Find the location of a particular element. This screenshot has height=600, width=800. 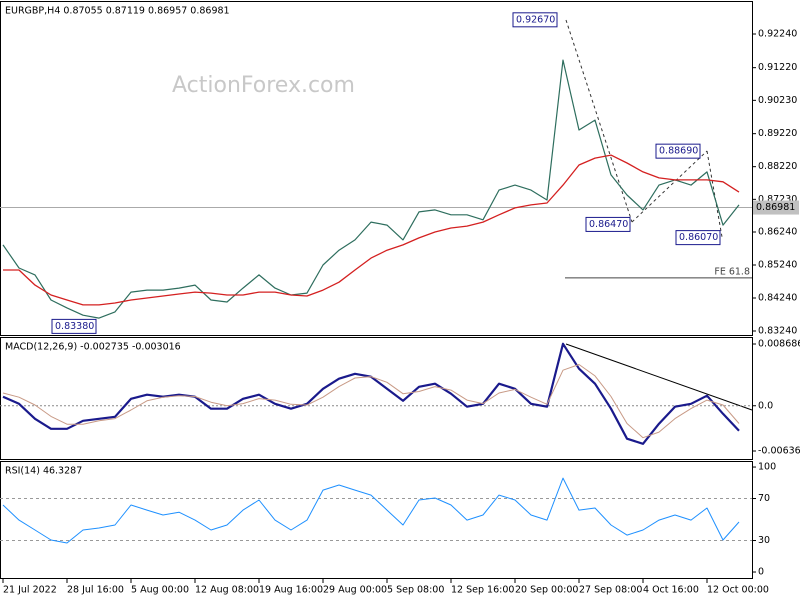

y-tick-label: 100 is located at coordinates (767, 467).